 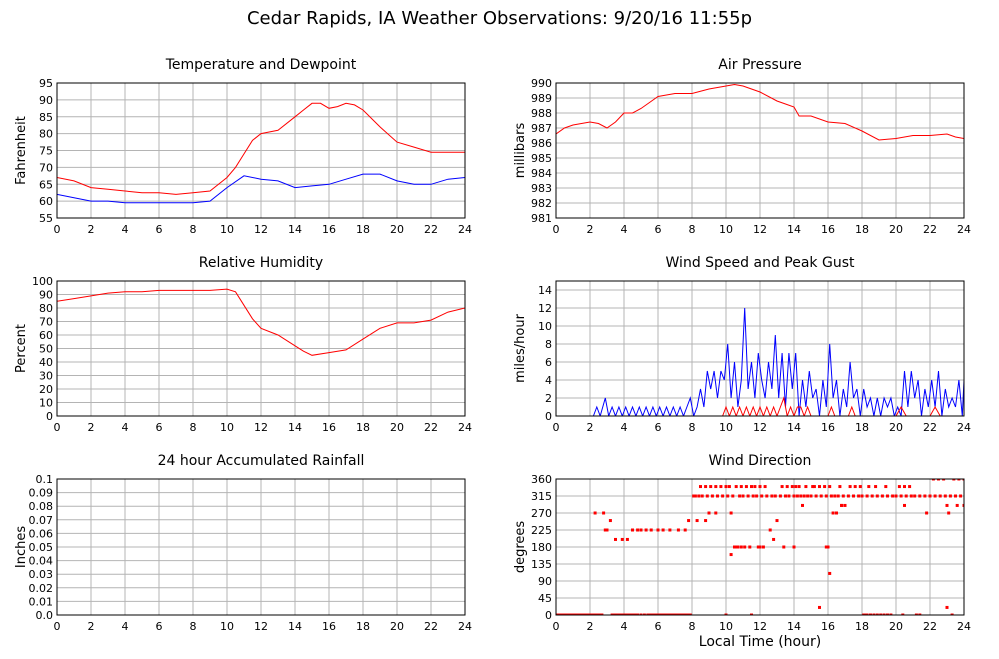 What do you see at coordinates (46, 151) in the screenshot?
I see `y-tick-label: 75` at bounding box center [46, 151].